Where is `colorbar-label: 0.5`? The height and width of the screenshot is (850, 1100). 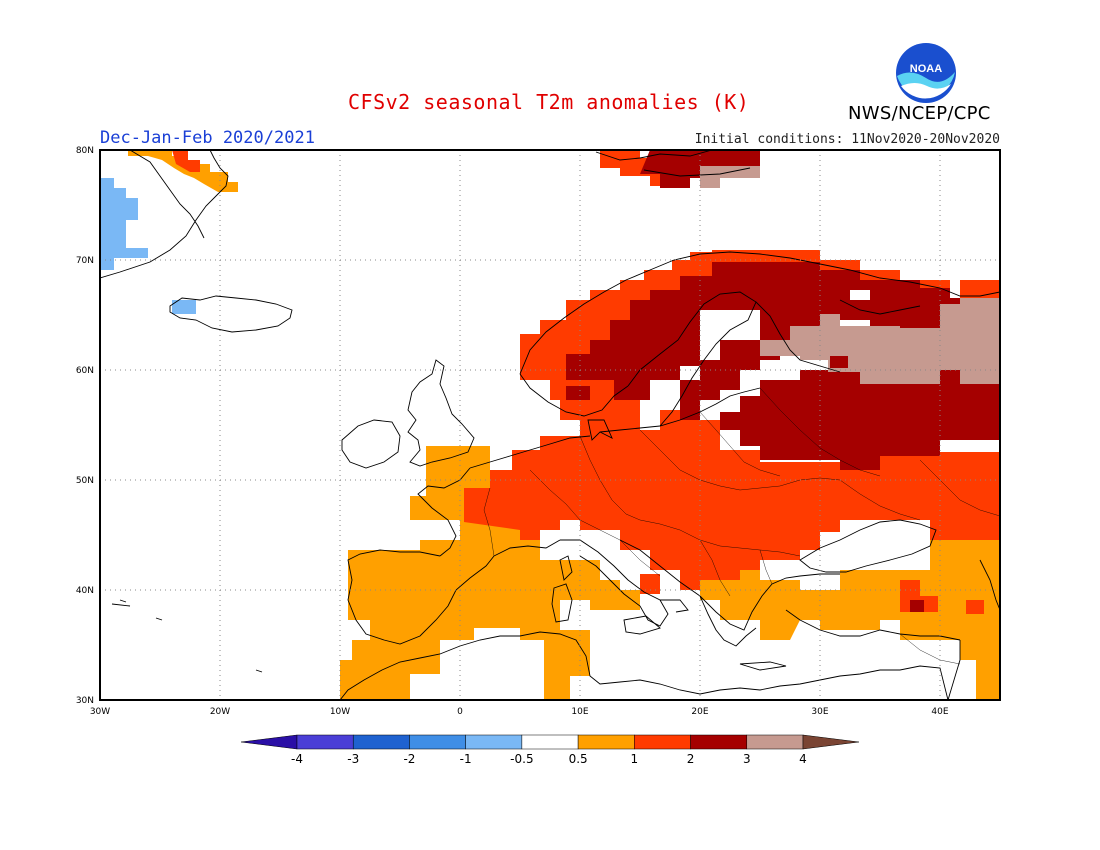
colorbar-label: 0.5 is located at coordinates (578, 759).